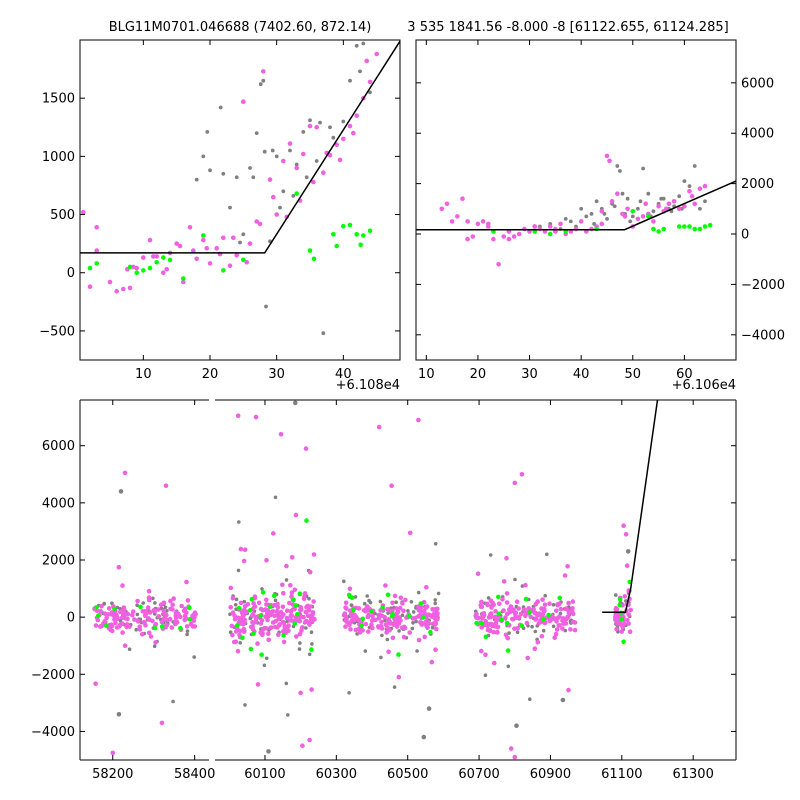 This screenshot has width=800, height=800. Describe the element at coordinates (71, 618) in the screenshot. I see `y-tick-label: 0` at that location.